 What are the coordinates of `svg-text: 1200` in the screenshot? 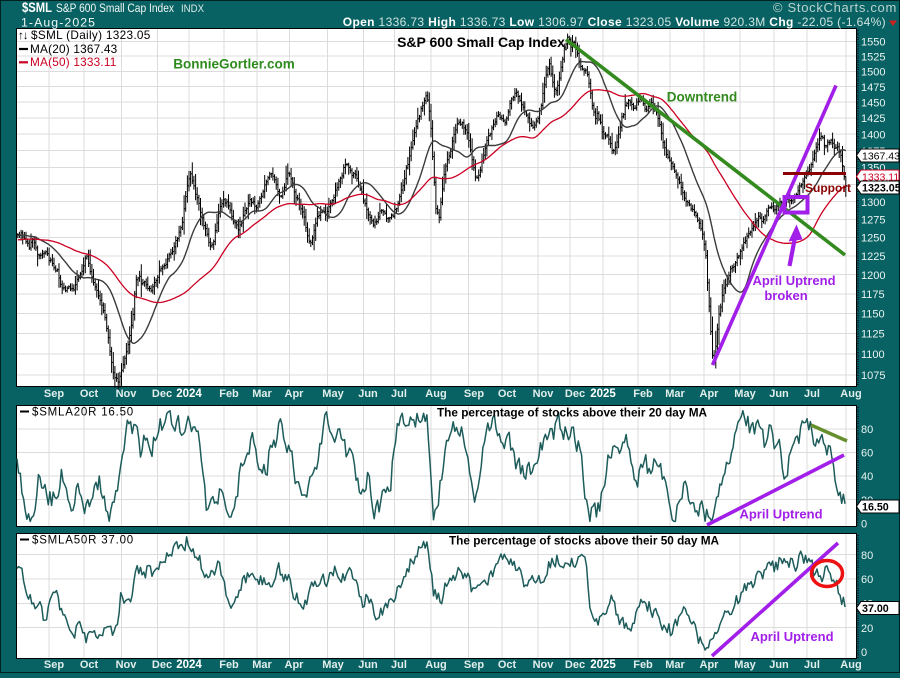 It's located at (873, 276).